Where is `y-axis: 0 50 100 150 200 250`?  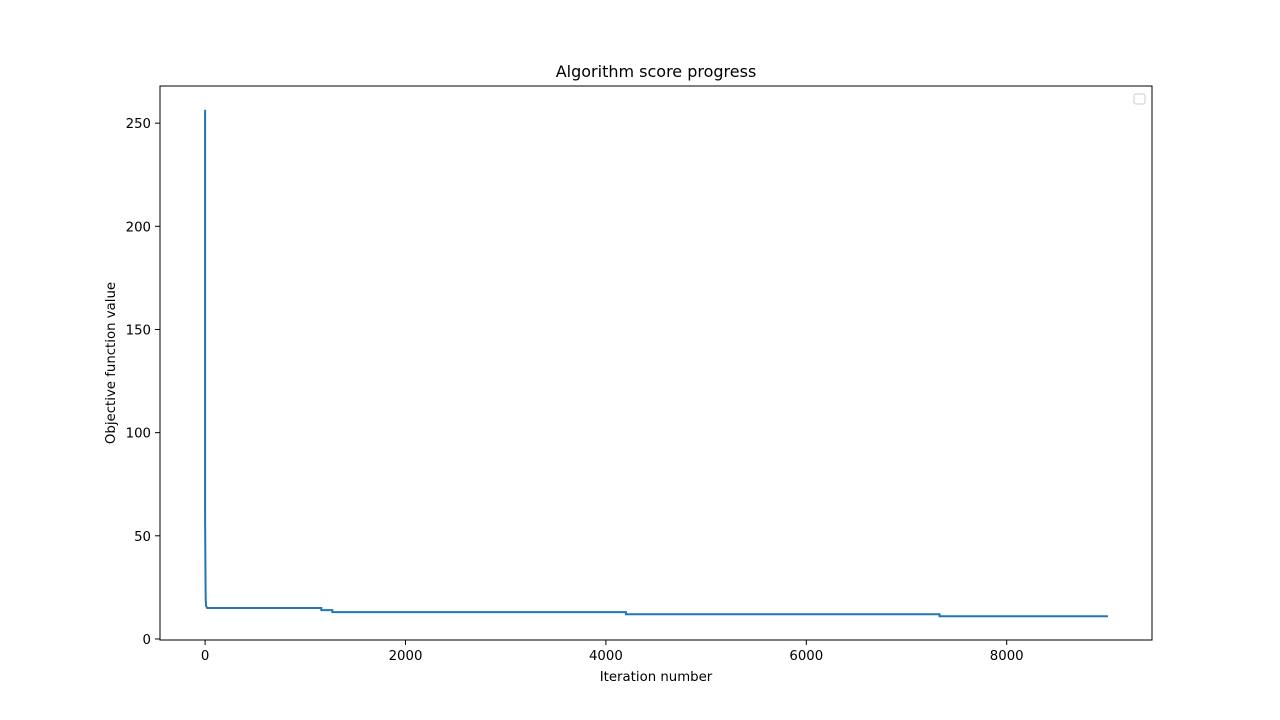 y-axis: 0 50 100 150 200 250 is located at coordinates (143, 382).